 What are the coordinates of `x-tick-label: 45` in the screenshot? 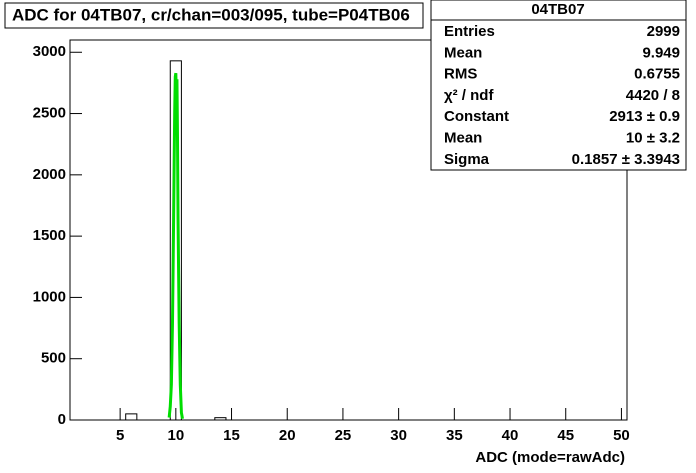 It's located at (565, 435).